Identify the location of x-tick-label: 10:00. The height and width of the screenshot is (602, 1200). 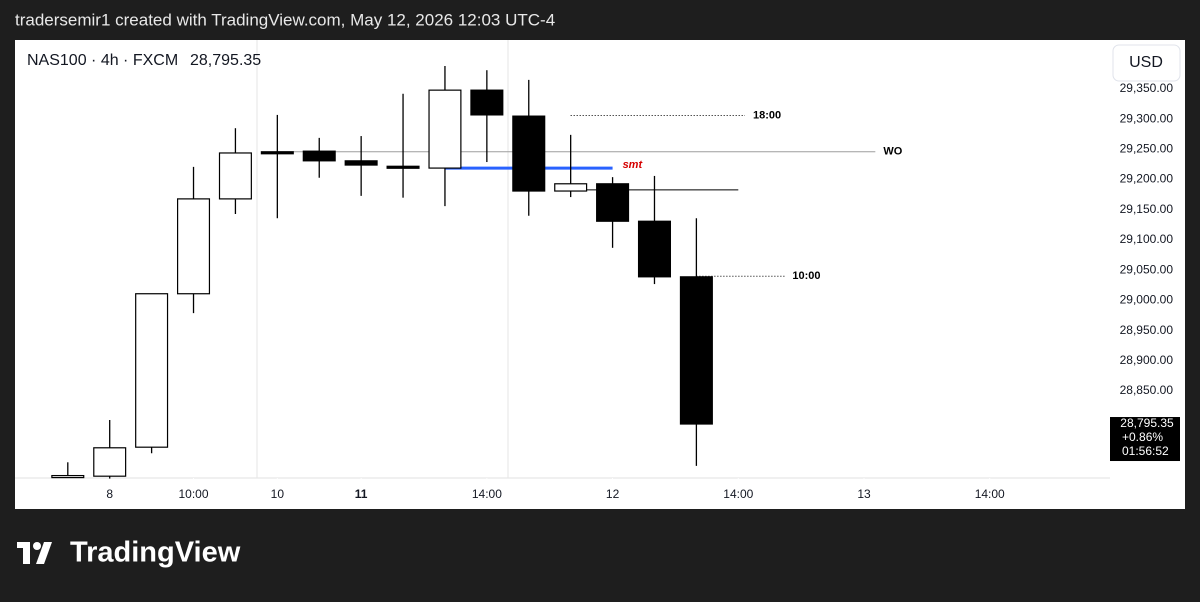
(194, 494).